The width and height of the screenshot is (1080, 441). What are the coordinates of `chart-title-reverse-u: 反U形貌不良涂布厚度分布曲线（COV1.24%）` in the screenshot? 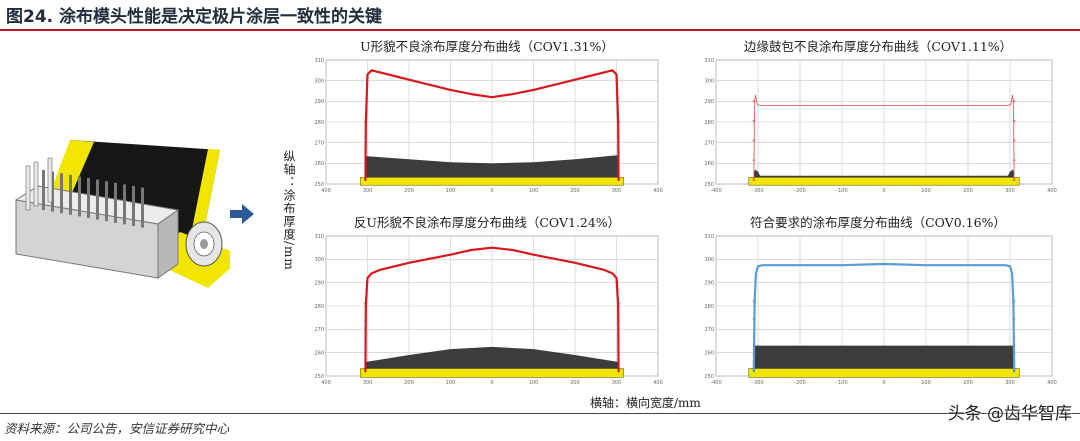 It's located at (487, 222).